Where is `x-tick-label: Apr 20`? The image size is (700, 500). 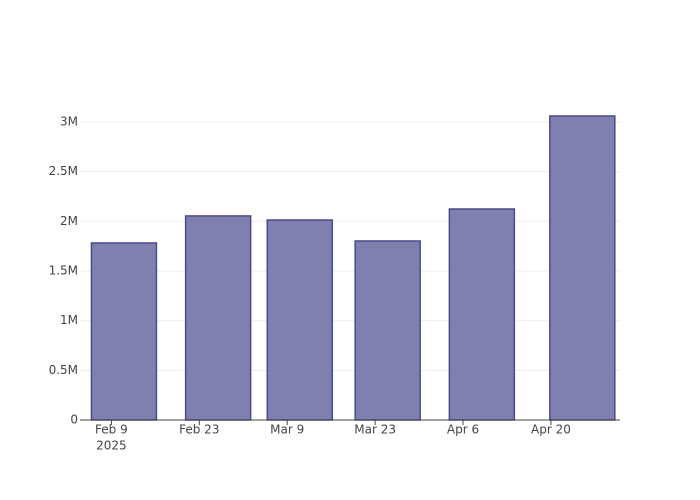
x-tick-label: Apr 20 is located at coordinates (551, 430).